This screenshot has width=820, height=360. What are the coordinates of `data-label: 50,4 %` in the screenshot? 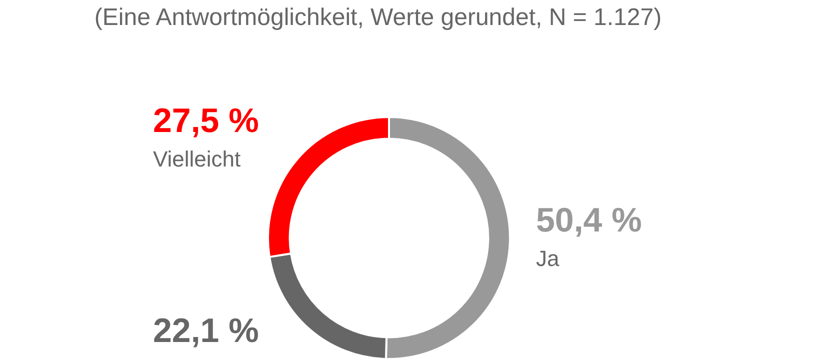 It's located at (589, 220).